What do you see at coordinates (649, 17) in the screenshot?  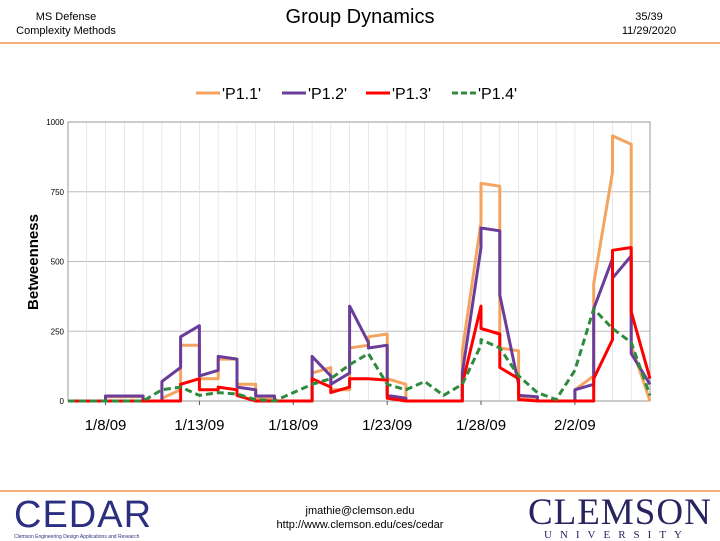 I see `slide-number: 35/39` at bounding box center [649, 17].